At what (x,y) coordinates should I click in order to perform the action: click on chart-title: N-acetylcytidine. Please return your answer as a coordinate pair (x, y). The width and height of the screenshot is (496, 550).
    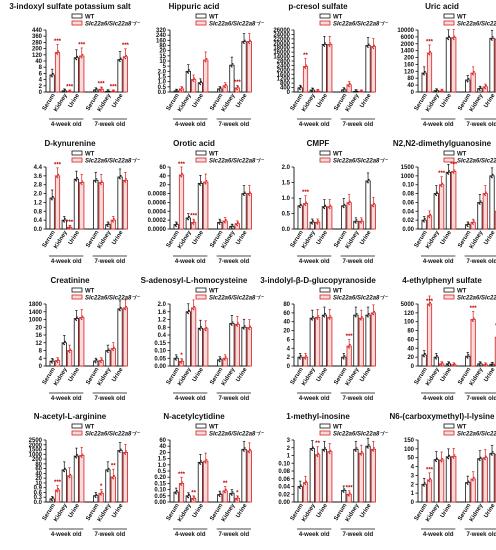
    Looking at the image, I should click on (194, 416).